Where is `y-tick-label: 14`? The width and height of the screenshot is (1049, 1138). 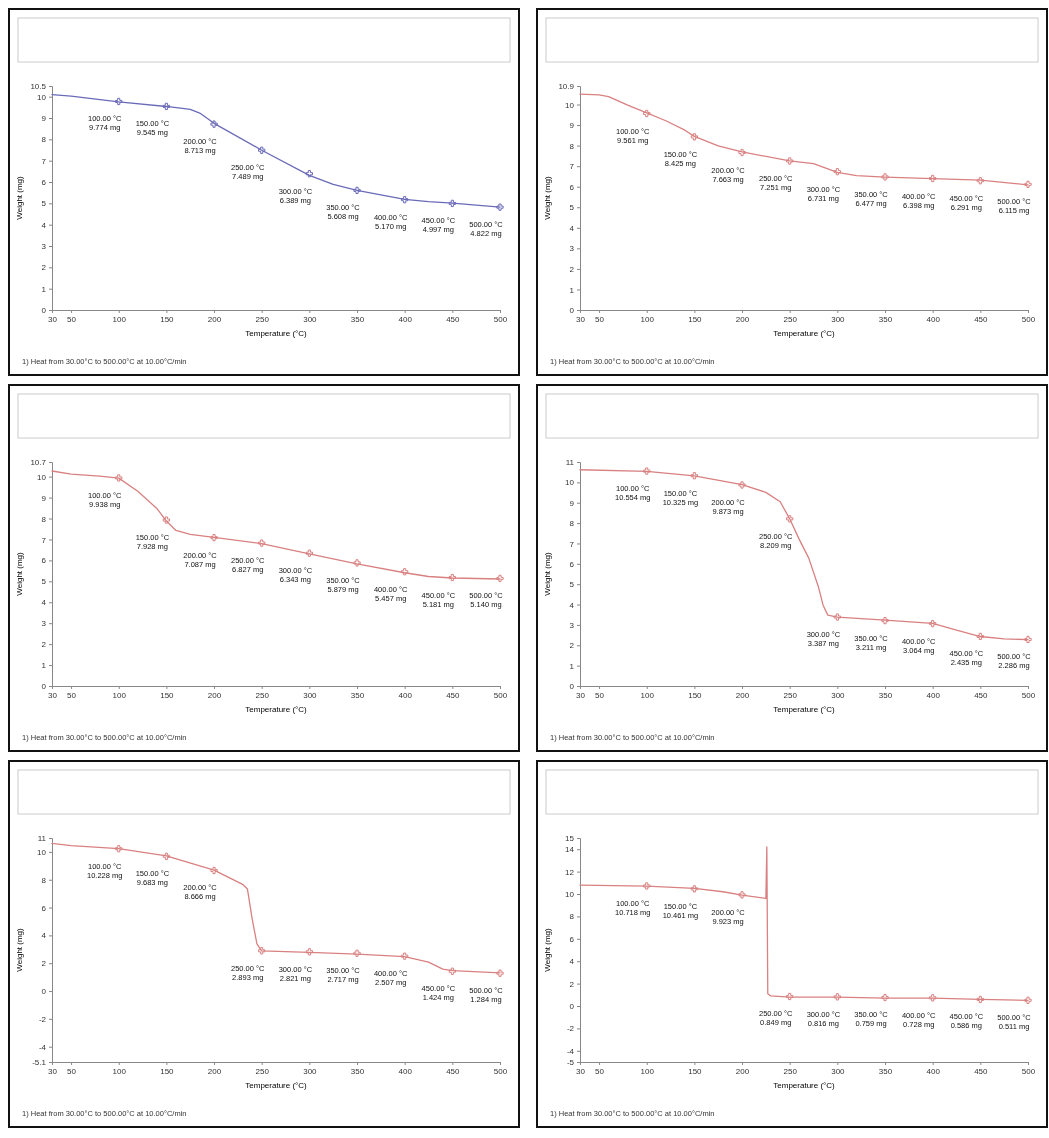
y-tick-label: 14 is located at coordinates (570, 850).